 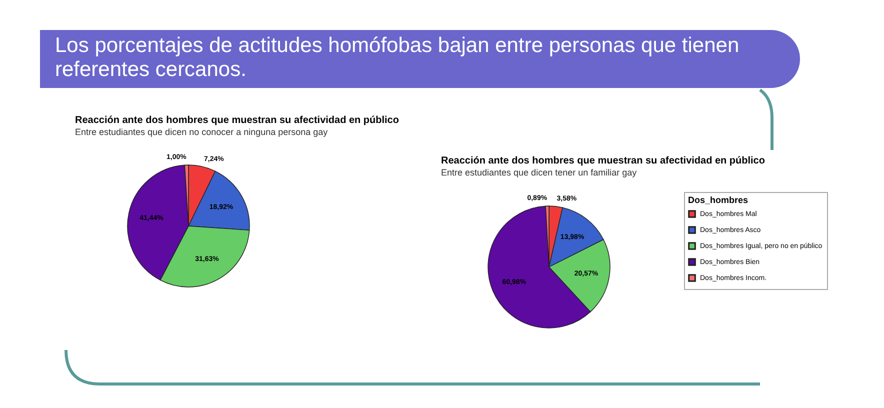 What do you see at coordinates (201, 132) in the screenshot?
I see `chart-subtitle: Entre estudiantes que dicen no conocer a ninguna persona gay` at bounding box center [201, 132].